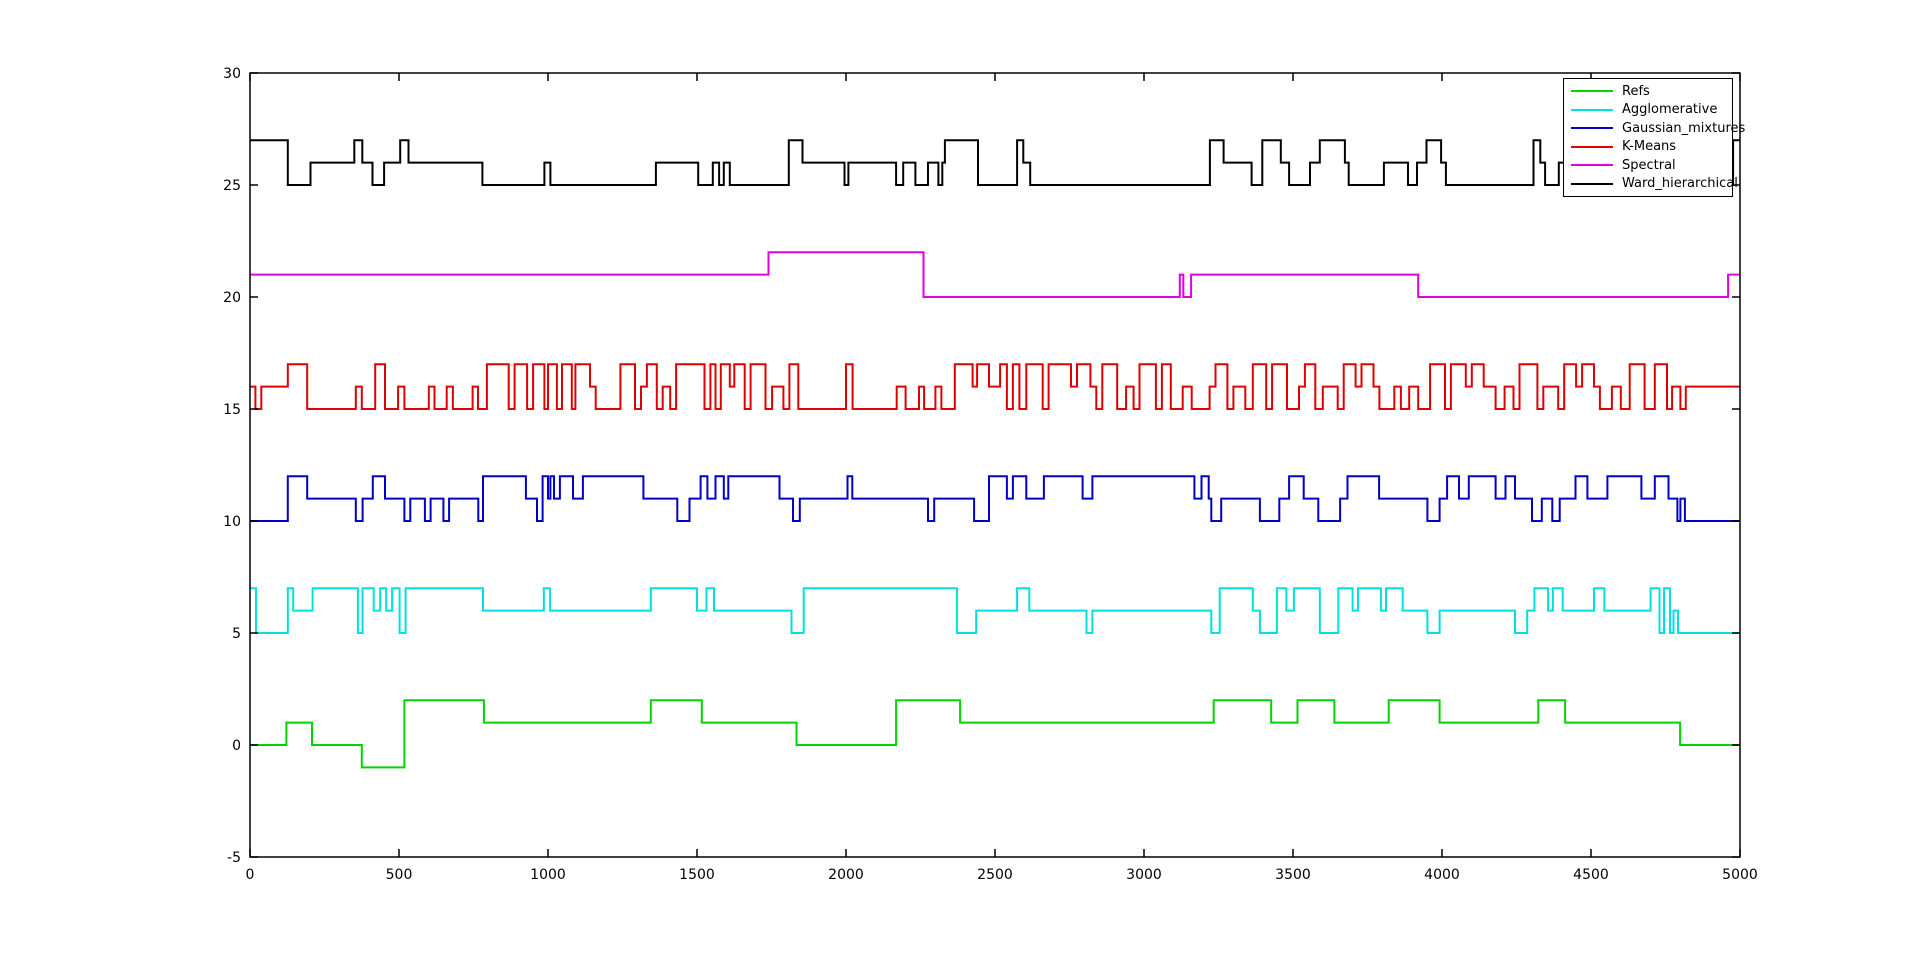 This screenshot has width=1920, height=963. I want to click on x-tick-label: 4000, so click(1442, 875).